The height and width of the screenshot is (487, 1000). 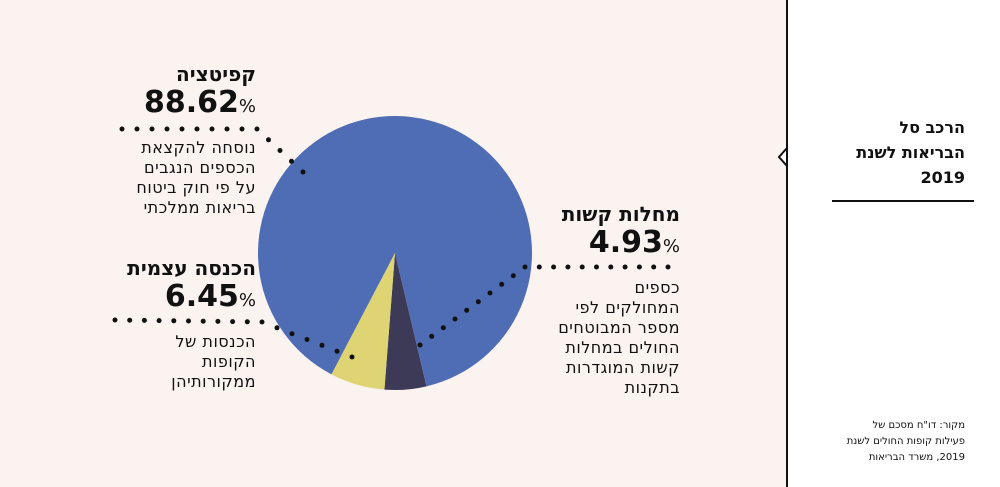 What do you see at coordinates (544, 306) in the screenshot?
I see `leader-severe-diseases` at bounding box center [544, 306].